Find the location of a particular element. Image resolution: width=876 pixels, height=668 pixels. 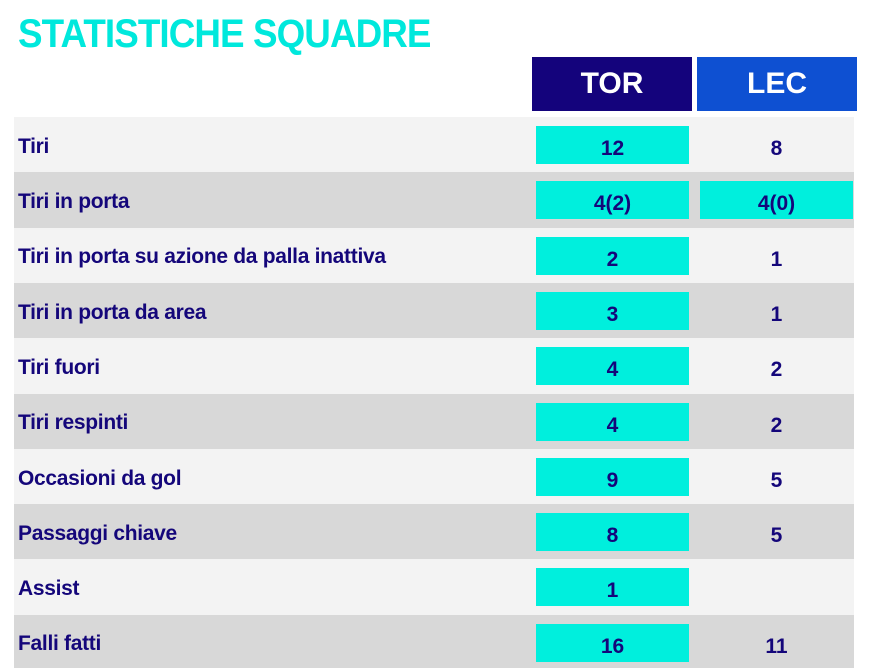

stat-label: Assist is located at coordinates (49, 589).